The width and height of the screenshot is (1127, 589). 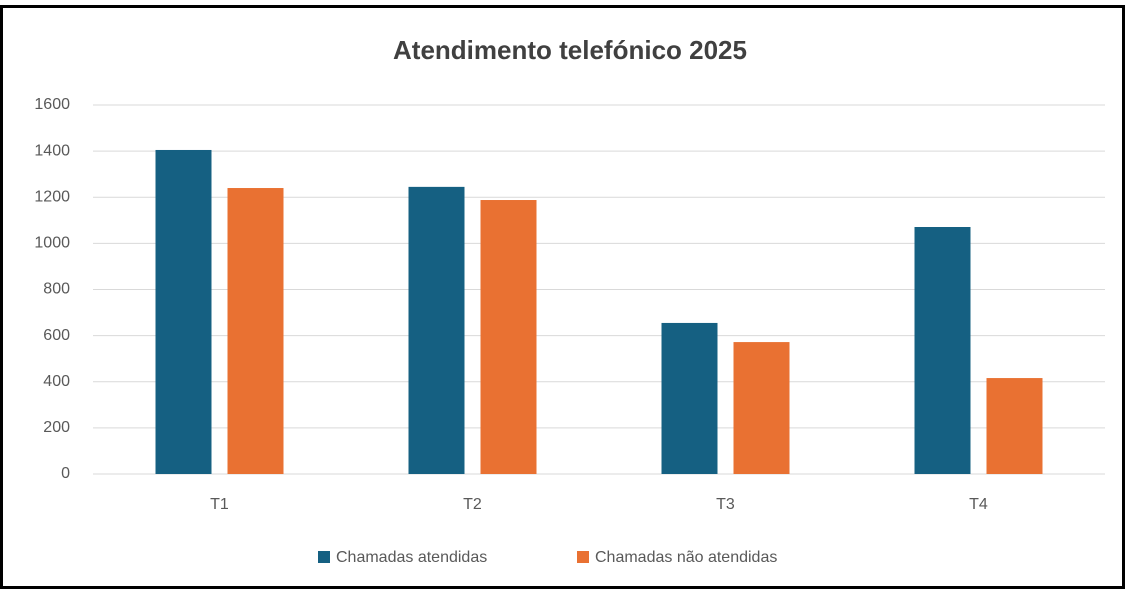 What do you see at coordinates (52, 243) in the screenshot?
I see `y-tick-label: 1000` at bounding box center [52, 243].